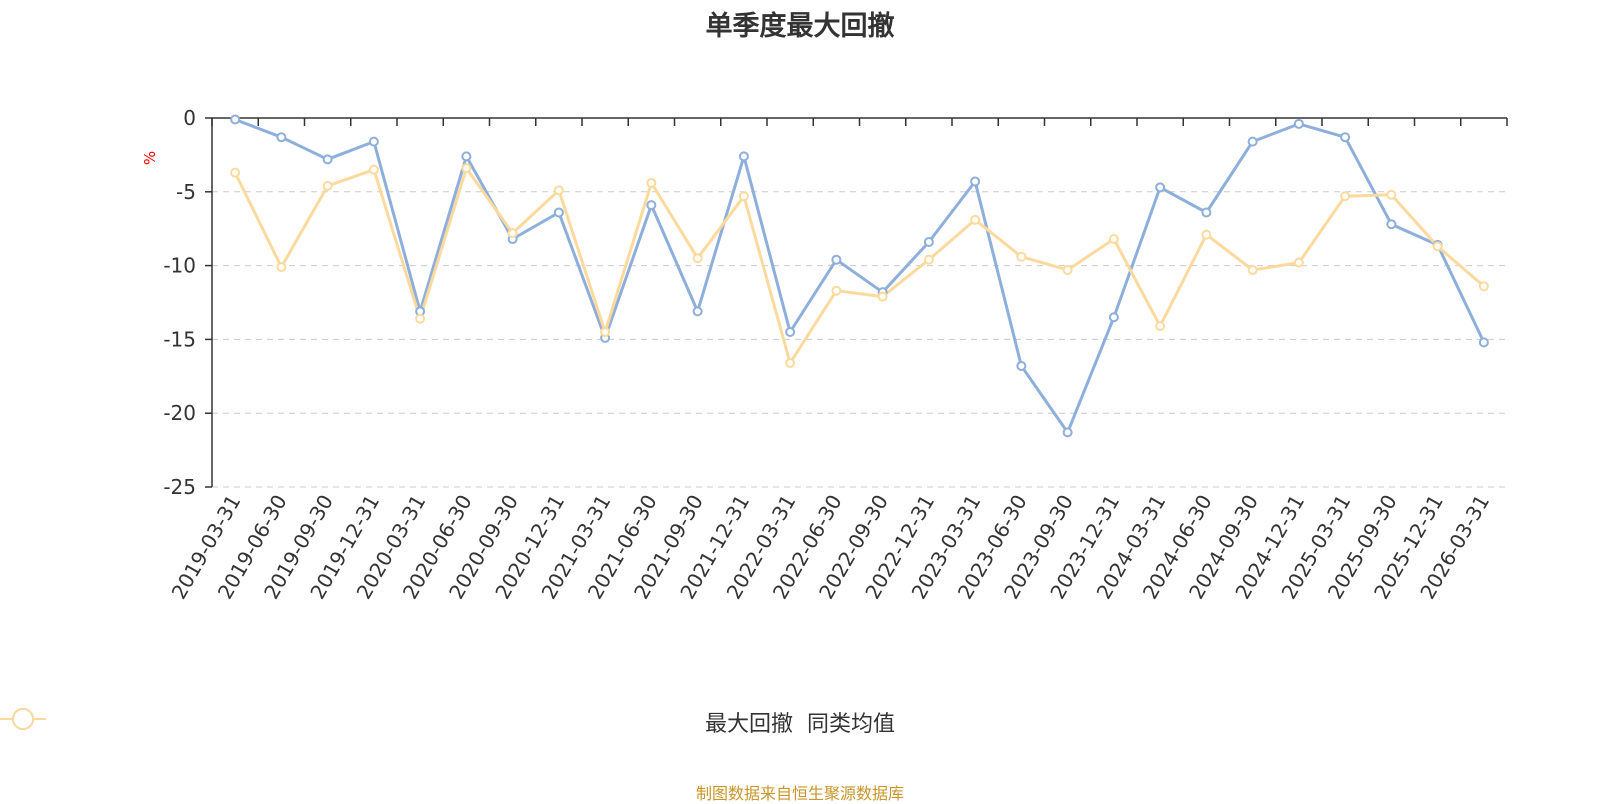 The image size is (1600, 804). What do you see at coordinates (799, 793) in the screenshot?
I see `data-source-note: 制图数据来自恒生聚源数据库` at bounding box center [799, 793].